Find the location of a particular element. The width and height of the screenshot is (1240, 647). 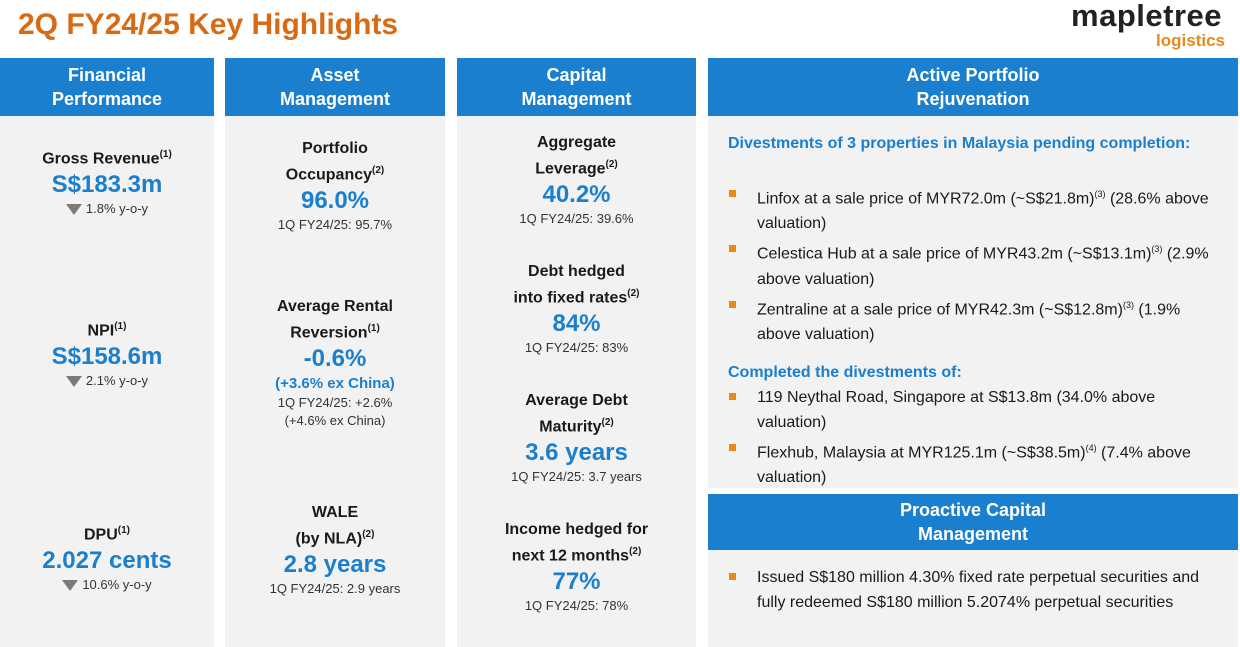

metric-prior: 1Q FY24/25: 39.6% is located at coordinates (576, 219).